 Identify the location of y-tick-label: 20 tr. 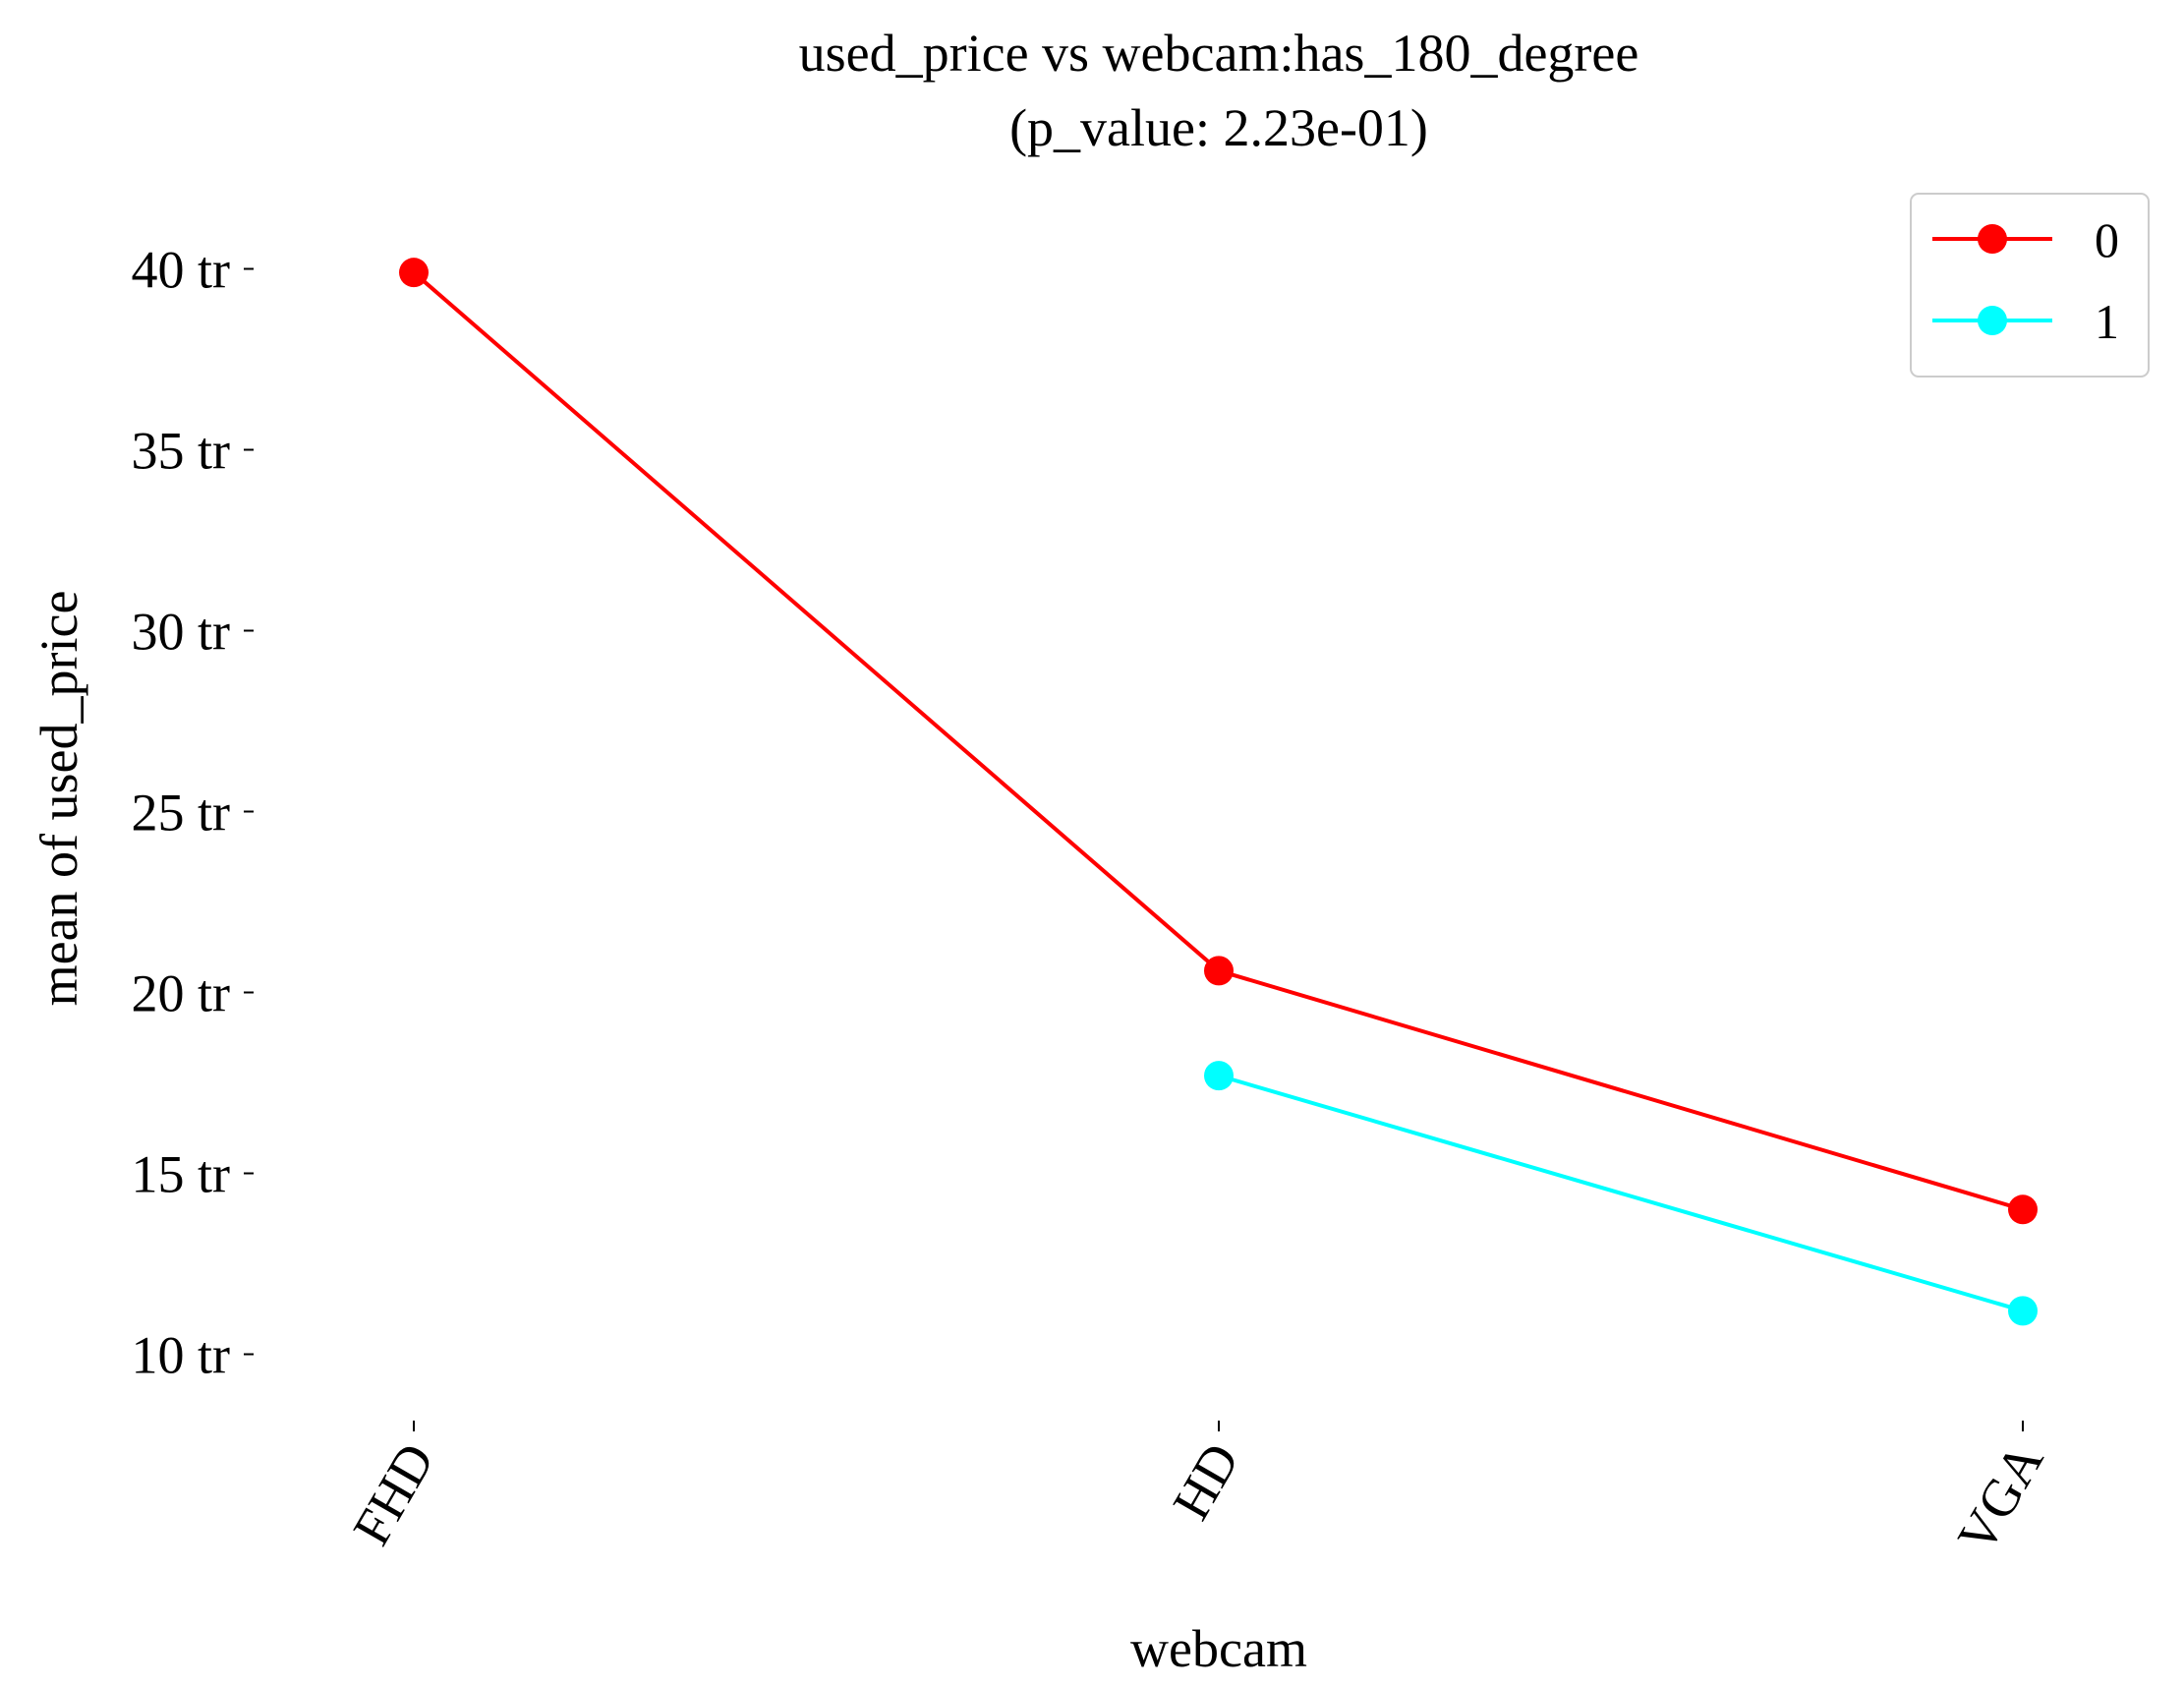
(181, 993).